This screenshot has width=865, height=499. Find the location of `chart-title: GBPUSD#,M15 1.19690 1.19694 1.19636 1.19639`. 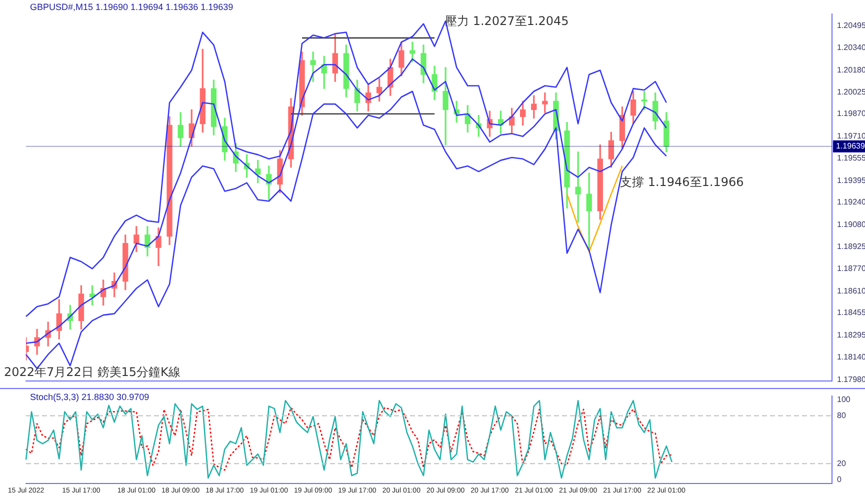

chart-title: GBPUSD#,M15 1.19690 1.19694 1.19636 1.19639 is located at coordinates (132, 7).